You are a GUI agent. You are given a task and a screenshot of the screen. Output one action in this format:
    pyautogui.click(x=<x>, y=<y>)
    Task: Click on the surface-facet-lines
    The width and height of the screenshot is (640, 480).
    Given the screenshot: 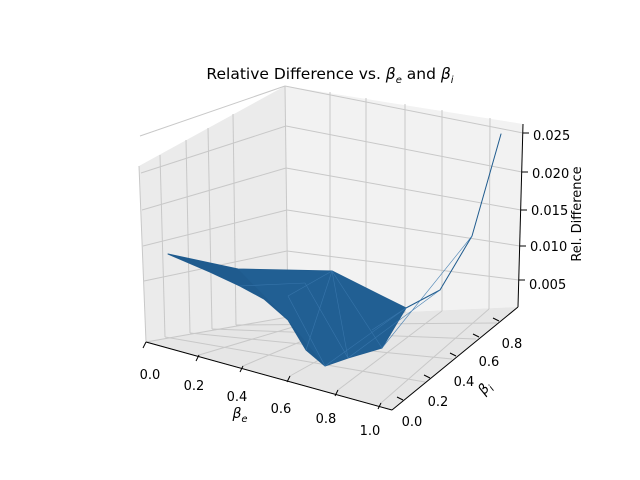 What is the action you would take?
    pyautogui.click(x=356, y=301)
    